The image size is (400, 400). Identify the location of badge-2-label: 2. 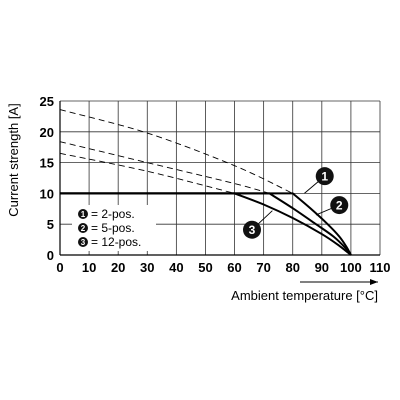
(339, 206).